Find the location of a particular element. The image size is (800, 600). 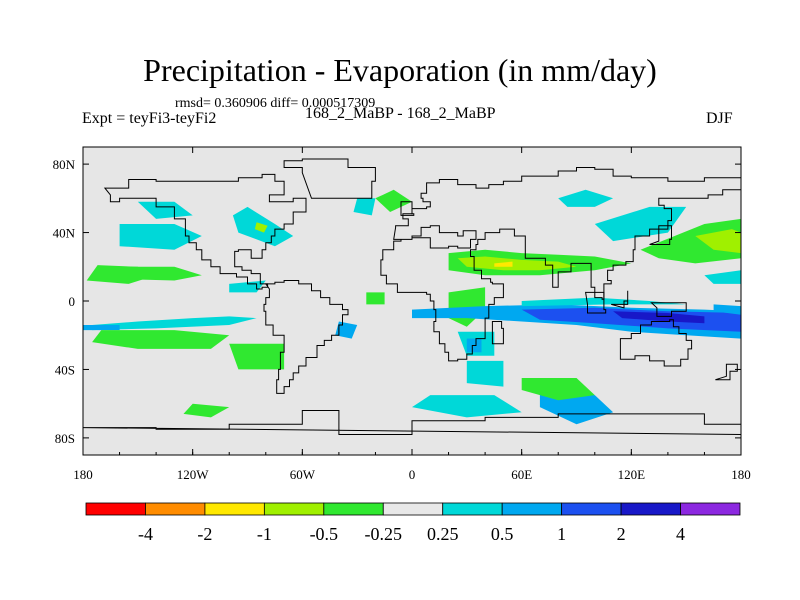

colorbar-label: -4 is located at coordinates (145, 534).